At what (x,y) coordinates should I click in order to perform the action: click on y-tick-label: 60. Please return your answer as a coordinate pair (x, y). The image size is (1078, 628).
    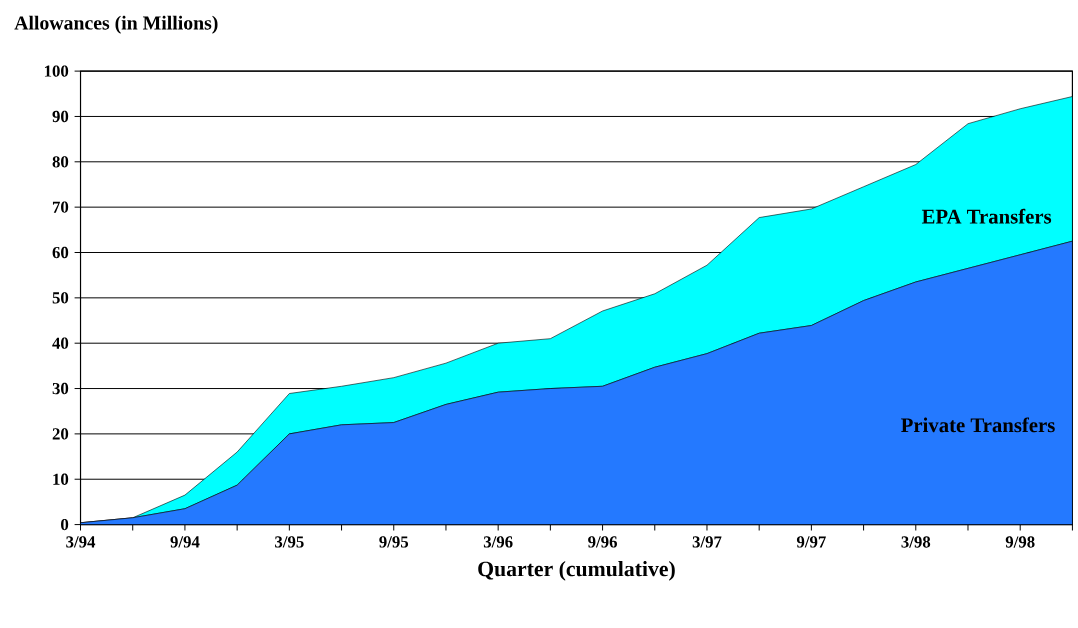
    Looking at the image, I should click on (60, 252).